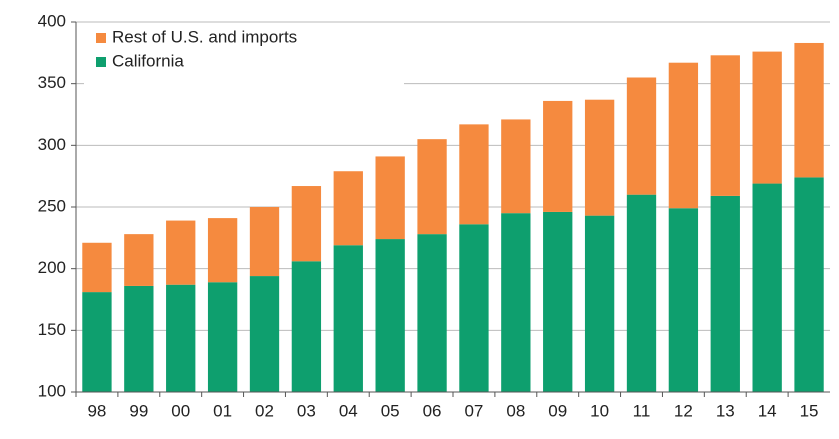 The image size is (839, 439). Describe the element at coordinates (52, 144) in the screenshot. I see `y-tick-label: 300` at that location.